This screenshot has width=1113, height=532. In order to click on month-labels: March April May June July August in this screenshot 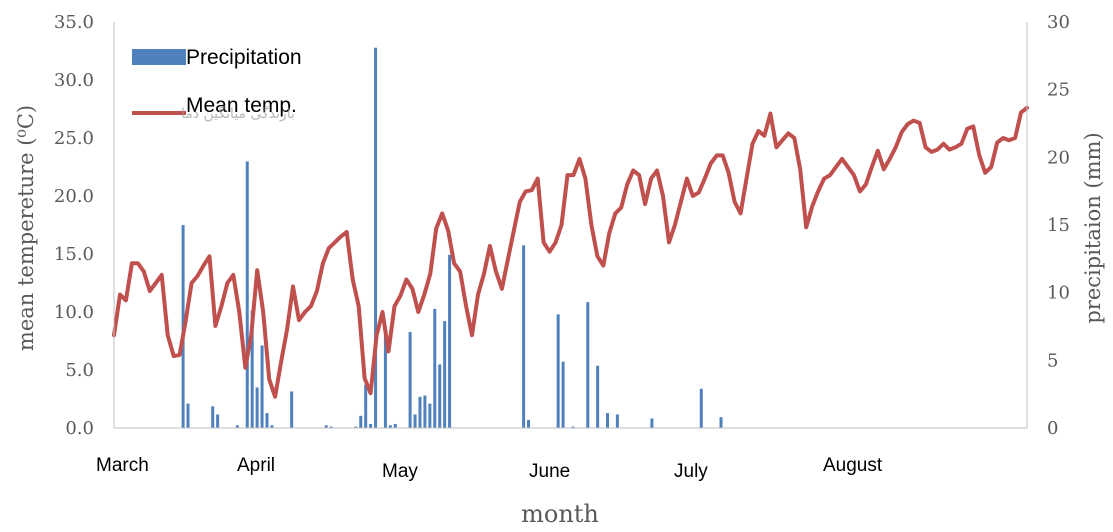, I will do `click(489, 468)`.